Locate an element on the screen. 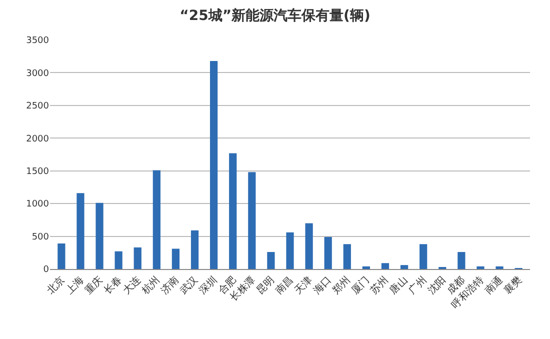 Image resolution: width=550 pixels, height=339 pixels. y-tick-label: 2000 is located at coordinates (38, 139).